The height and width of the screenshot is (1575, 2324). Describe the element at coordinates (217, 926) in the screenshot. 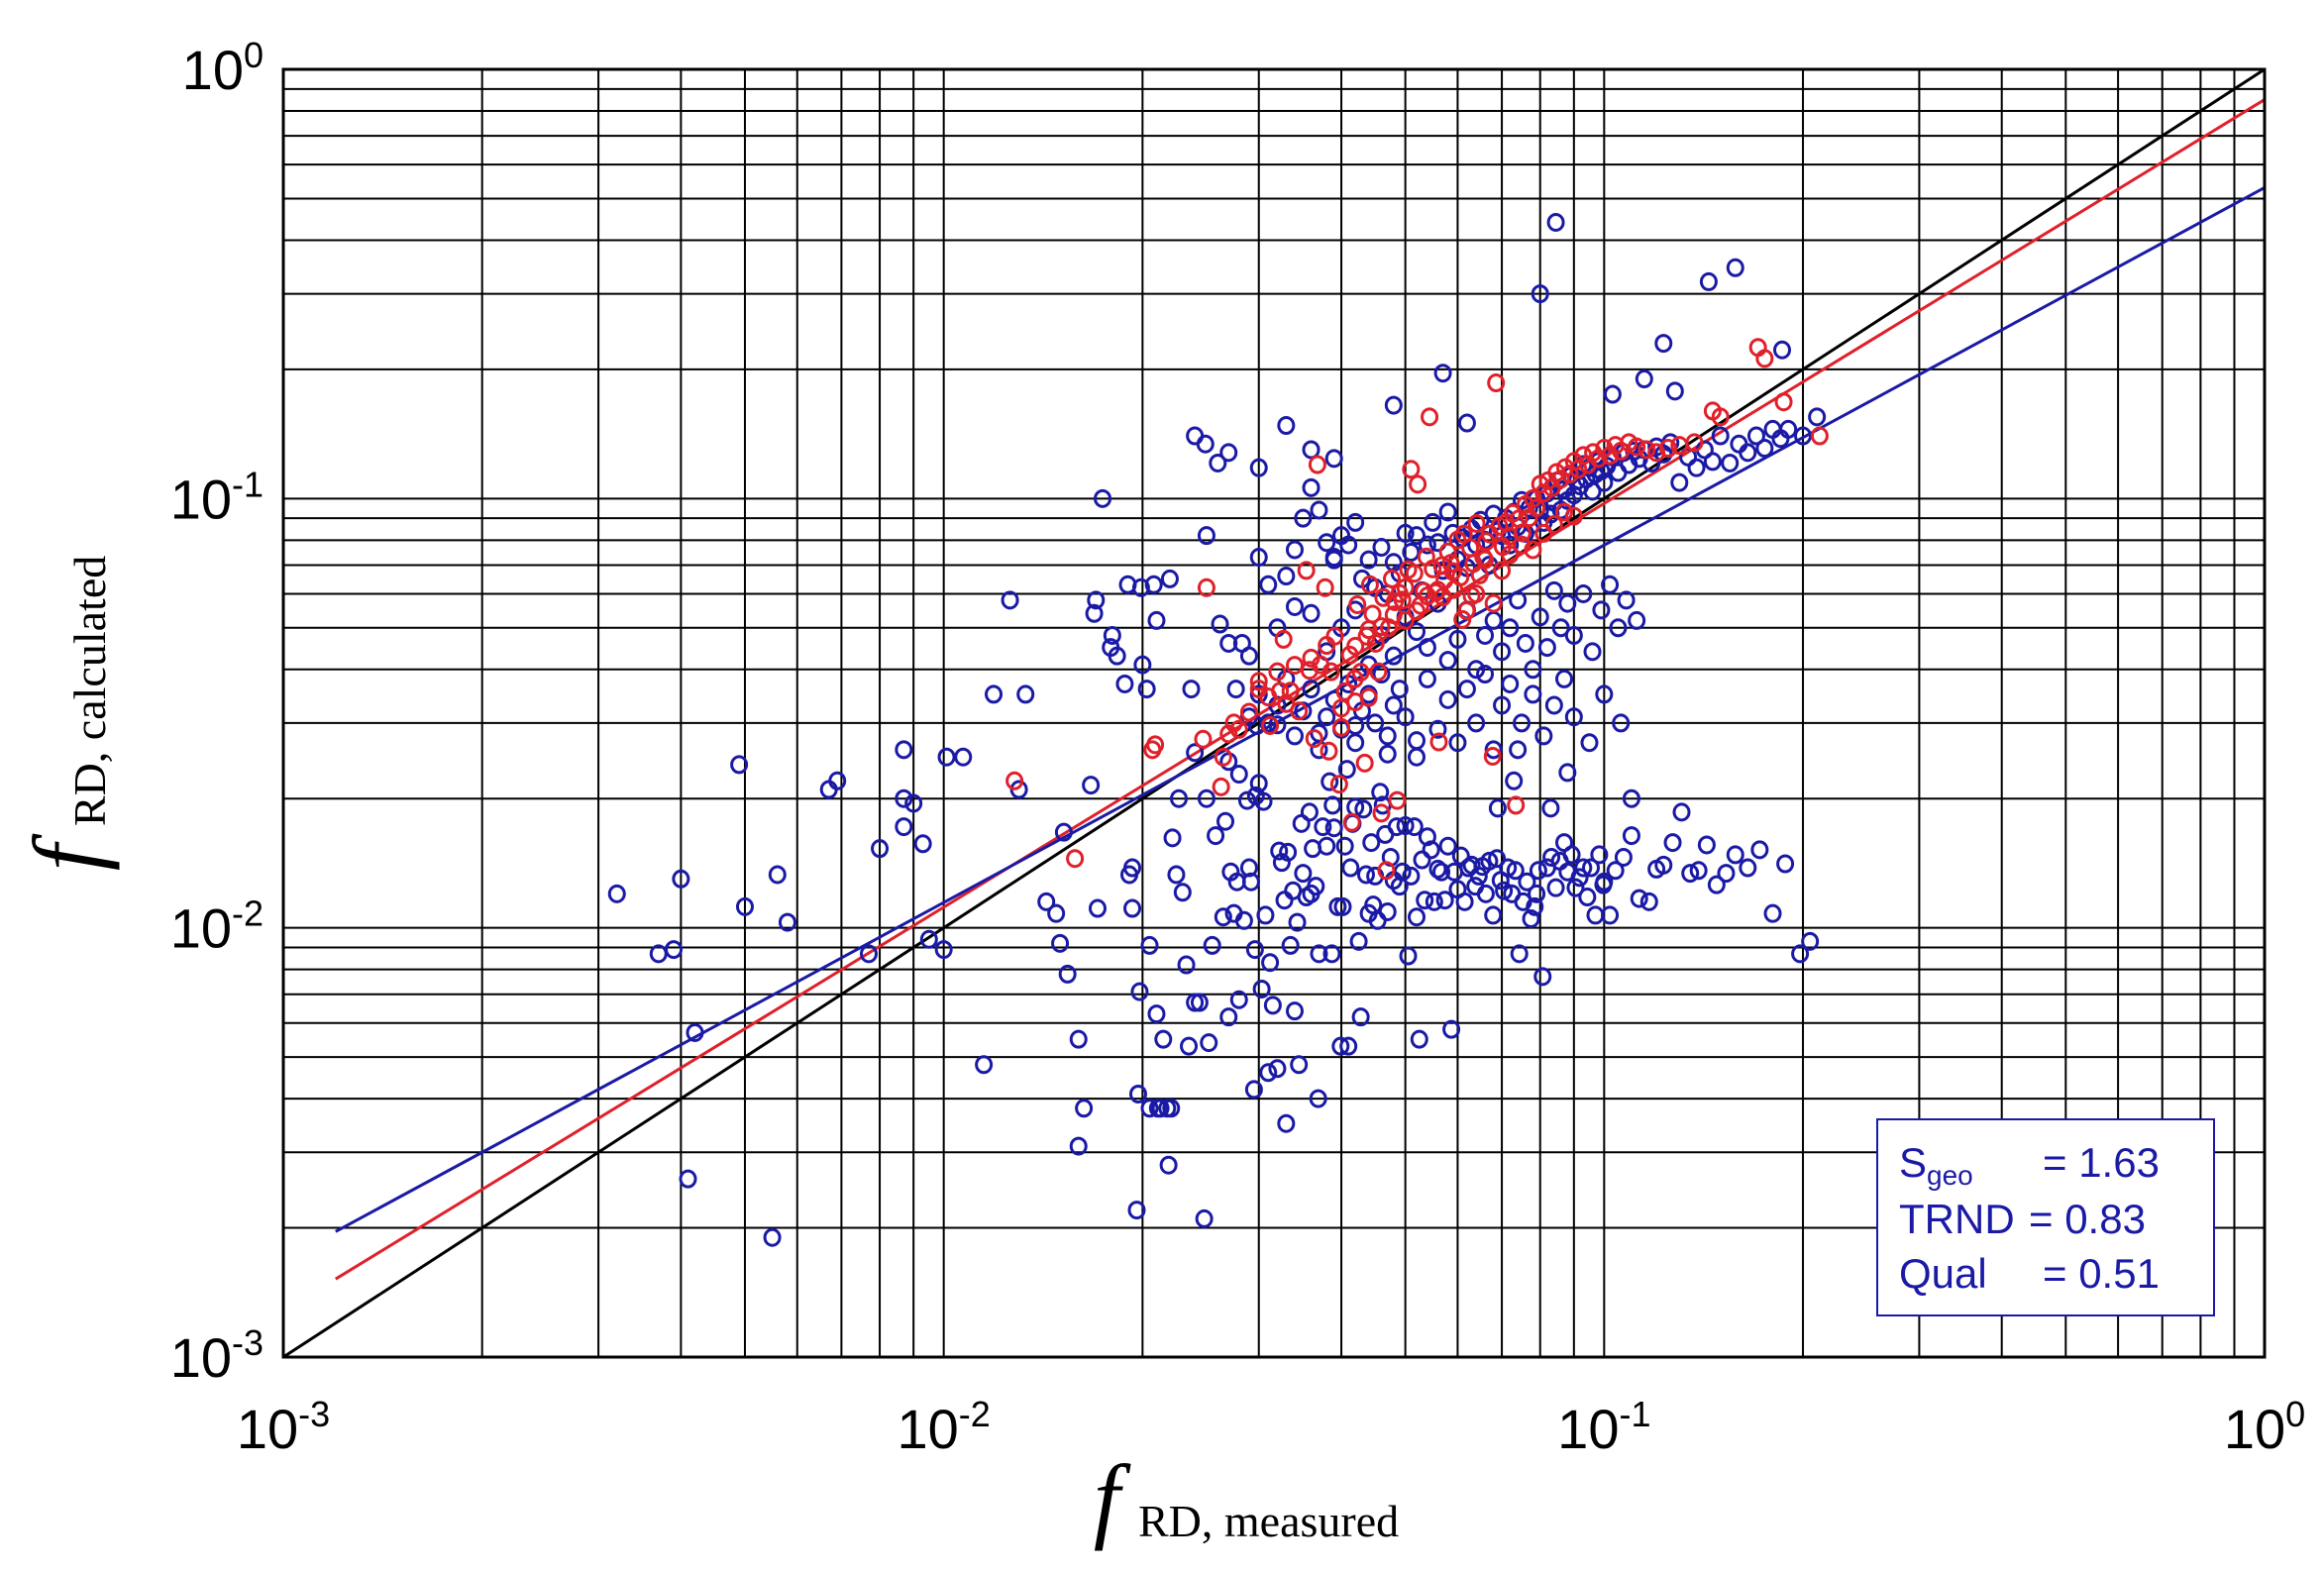

I see `y-tick-label: 10⁻²` at that location.